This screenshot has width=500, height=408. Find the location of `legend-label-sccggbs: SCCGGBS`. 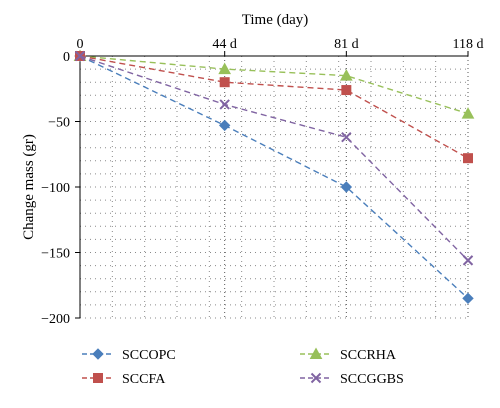

legend-label-sccggbs: SCCGGBS is located at coordinates (372, 379).